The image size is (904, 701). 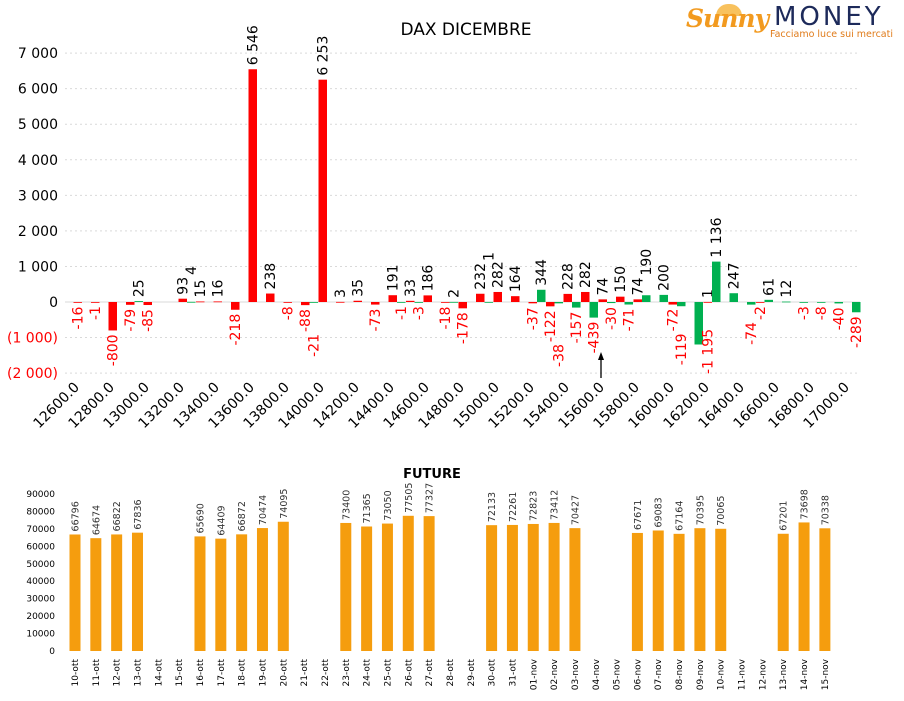 I want to click on x-tick-label: 14-ott, so click(x=159, y=673).